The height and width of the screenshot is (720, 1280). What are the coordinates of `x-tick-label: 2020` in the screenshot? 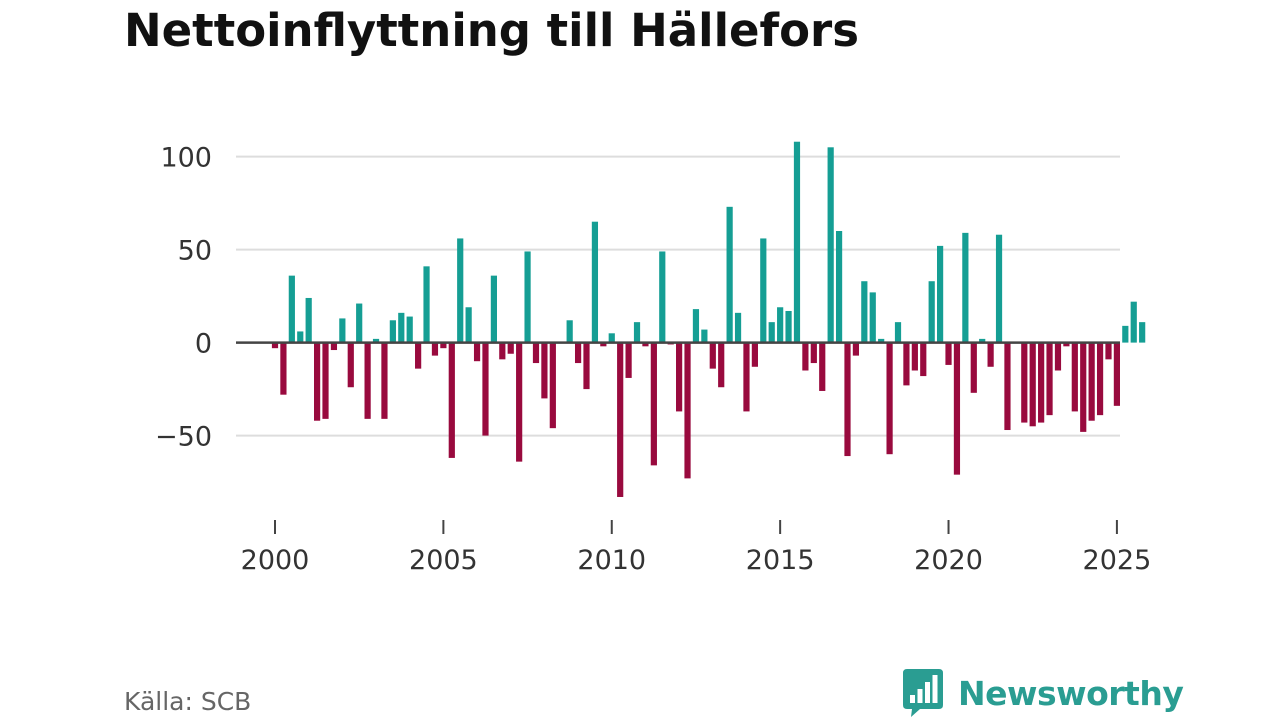 It's located at (948, 560).